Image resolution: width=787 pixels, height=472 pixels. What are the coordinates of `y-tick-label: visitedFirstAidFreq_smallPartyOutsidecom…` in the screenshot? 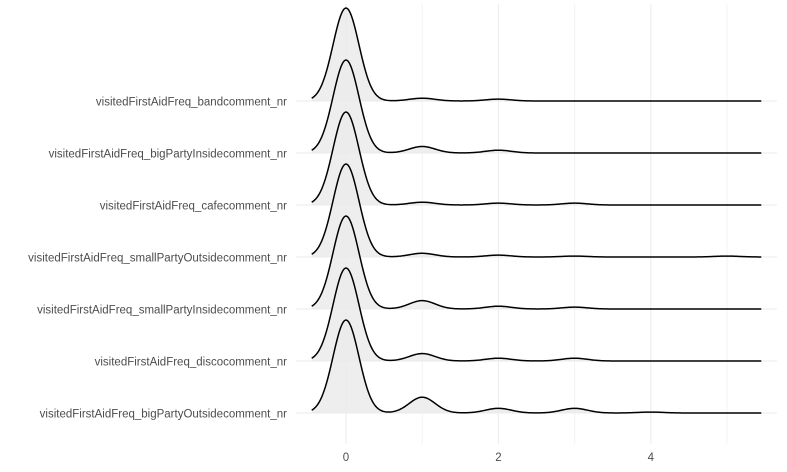 It's located at (157, 259).